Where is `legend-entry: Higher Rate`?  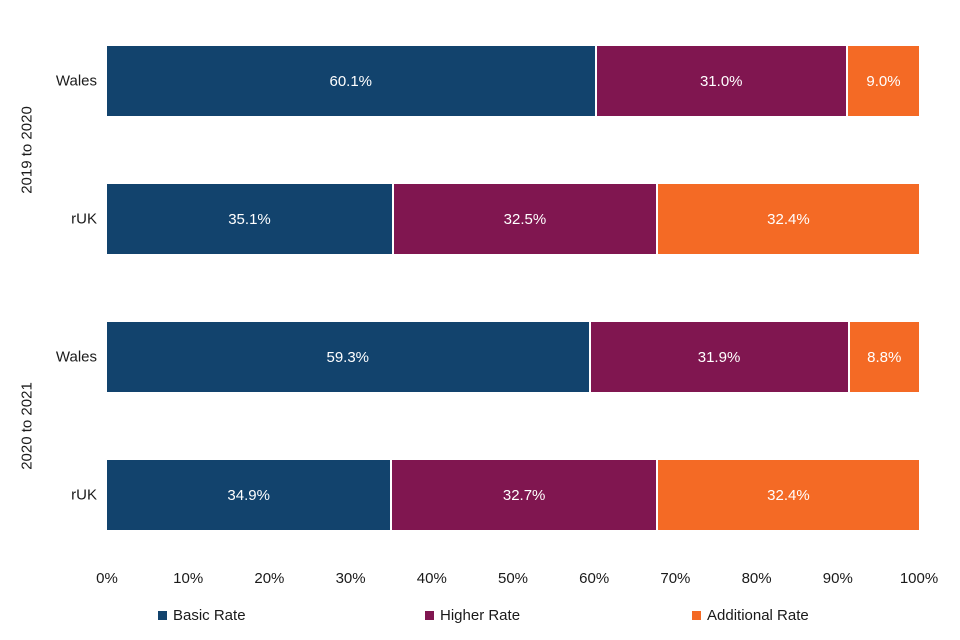 legend-entry: Higher Rate is located at coordinates (472, 615).